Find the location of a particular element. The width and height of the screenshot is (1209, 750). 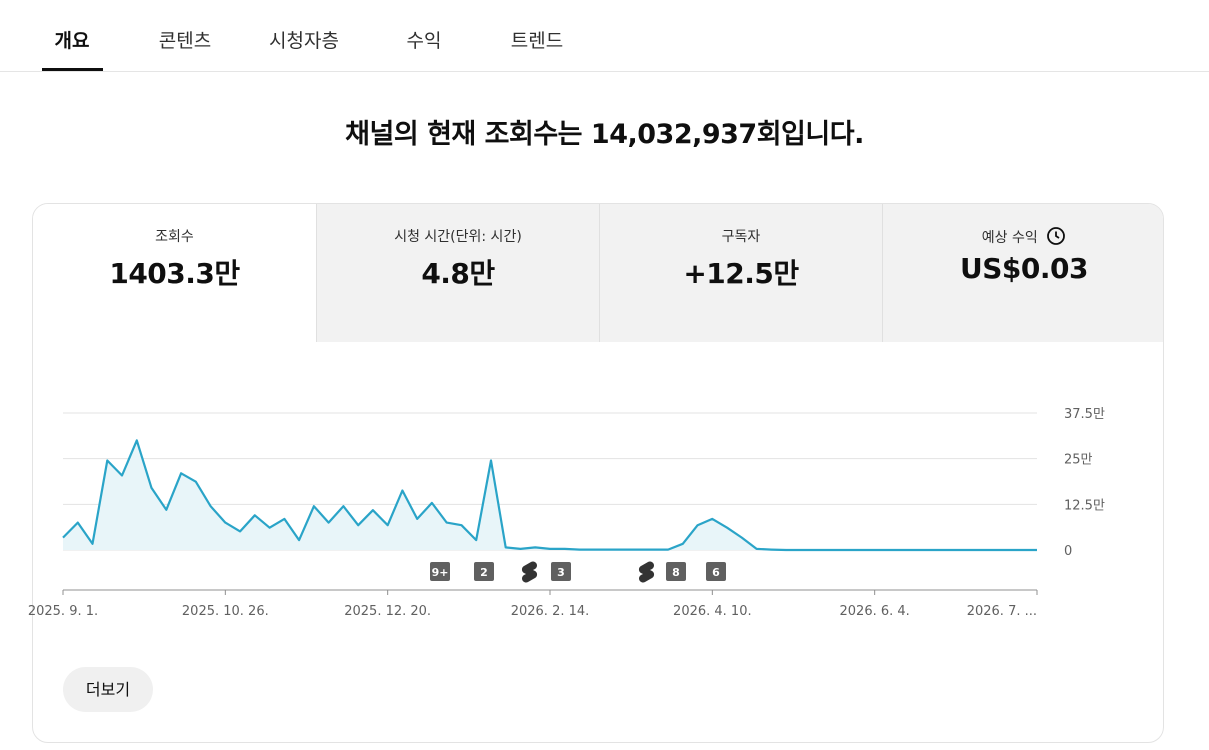

tab: 수익 is located at coordinates (424, 41).